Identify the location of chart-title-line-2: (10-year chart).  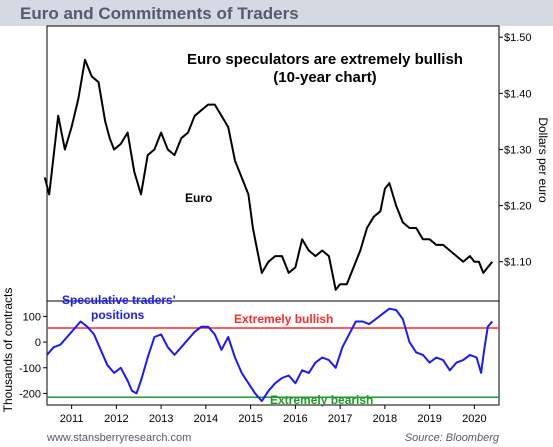
(324, 77).